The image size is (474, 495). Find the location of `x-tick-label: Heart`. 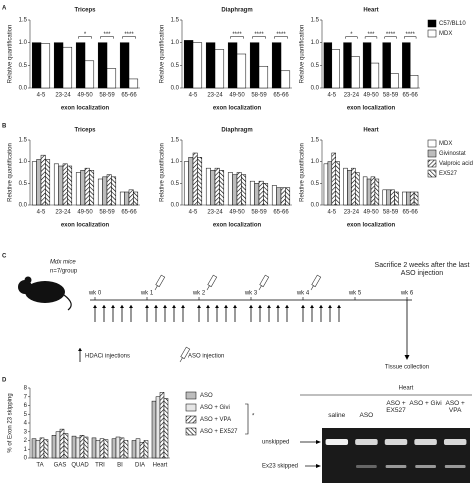

x-tick-label: Heart is located at coordinates (160, 466).